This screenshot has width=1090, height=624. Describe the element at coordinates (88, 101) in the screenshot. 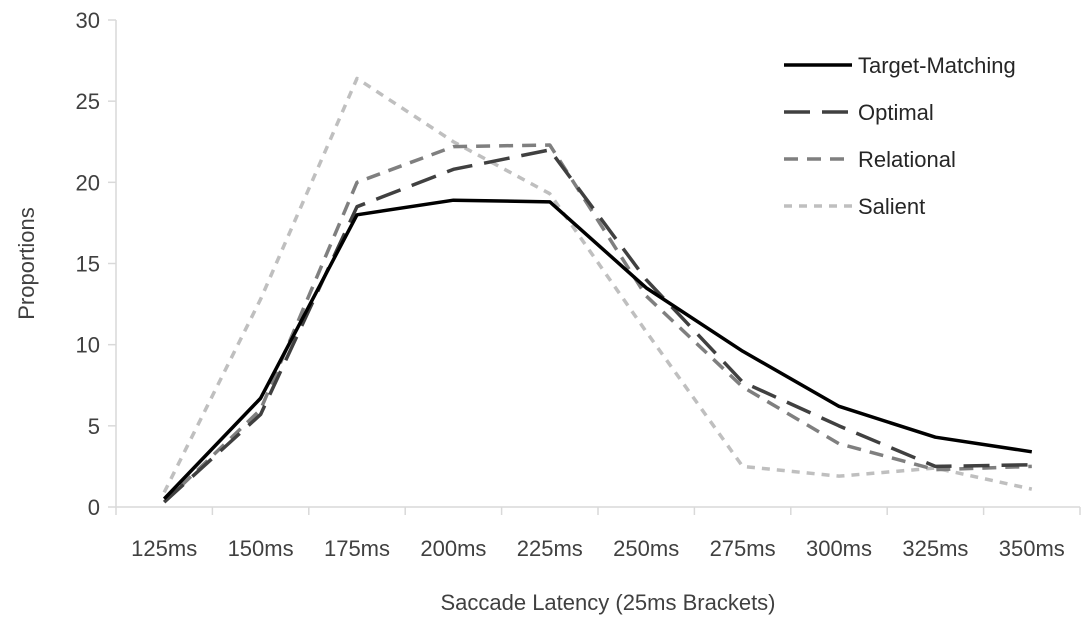

I see `y-tick-label: 25` at that location.